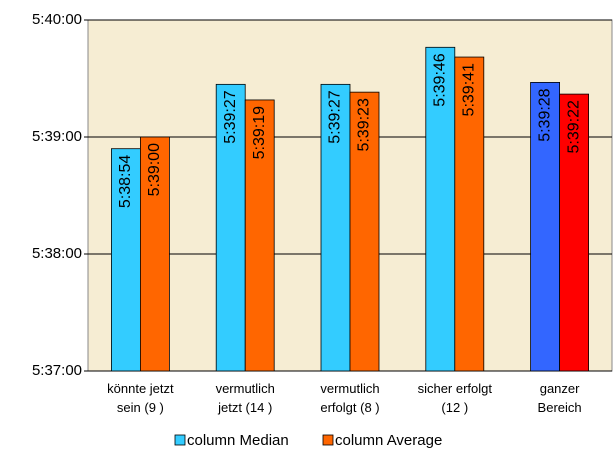 This screenshot has width=616, height=456. I want to click on value-label: 5:39:28, so click(544, 114).